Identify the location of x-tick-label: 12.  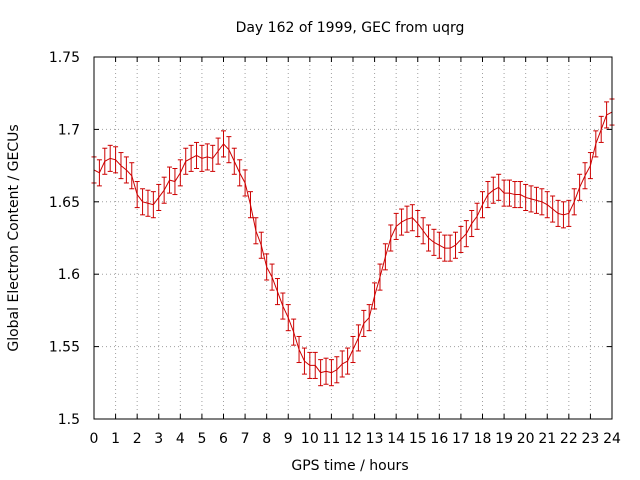
(353, 439).